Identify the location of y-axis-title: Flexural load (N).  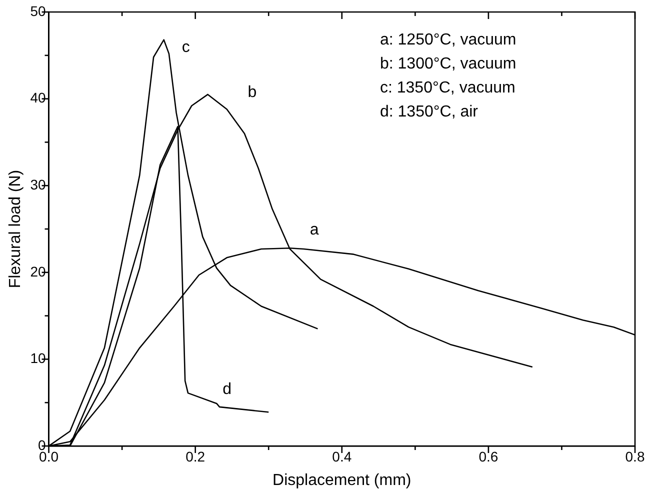
(15, 229).